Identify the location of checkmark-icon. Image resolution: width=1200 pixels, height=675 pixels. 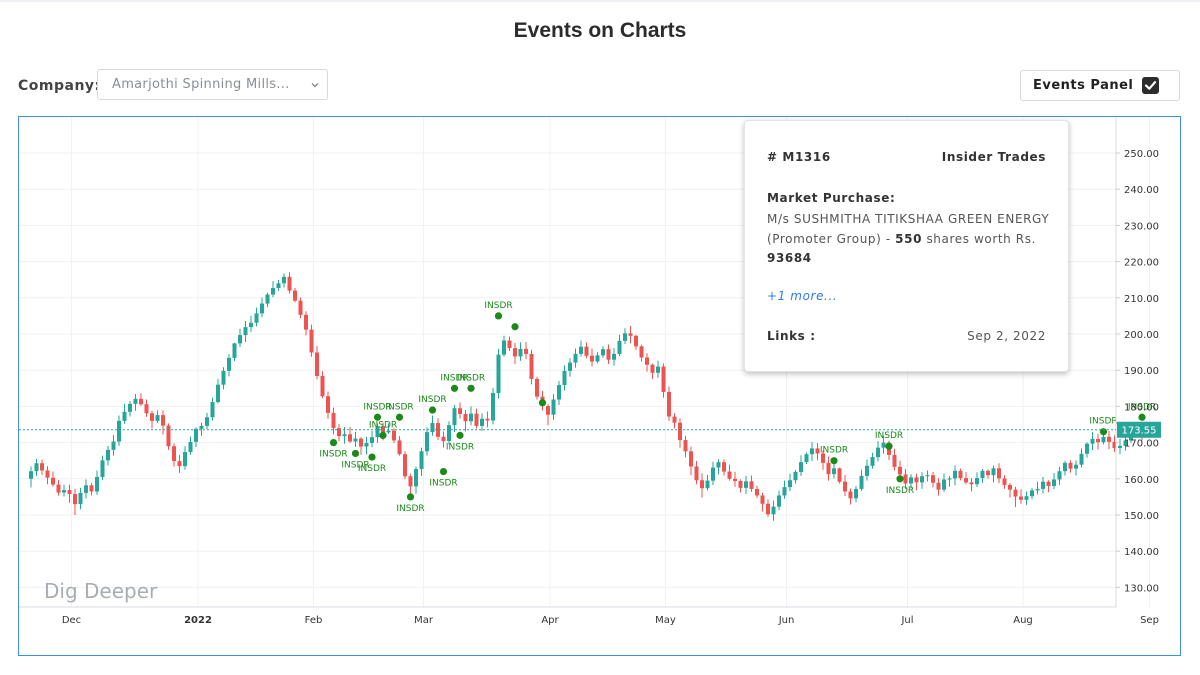
(1150, 85).